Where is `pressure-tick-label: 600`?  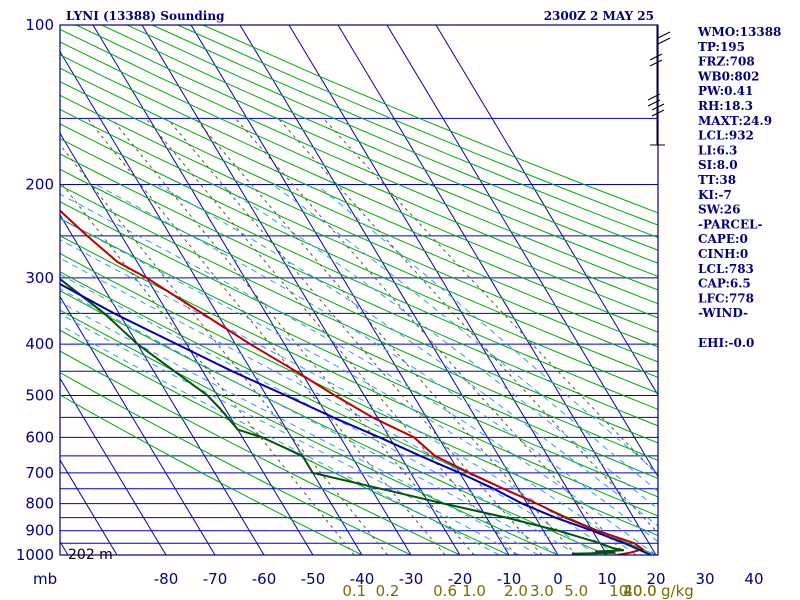
pressure-tick-label: 600 is located at coordinates (39, 437).